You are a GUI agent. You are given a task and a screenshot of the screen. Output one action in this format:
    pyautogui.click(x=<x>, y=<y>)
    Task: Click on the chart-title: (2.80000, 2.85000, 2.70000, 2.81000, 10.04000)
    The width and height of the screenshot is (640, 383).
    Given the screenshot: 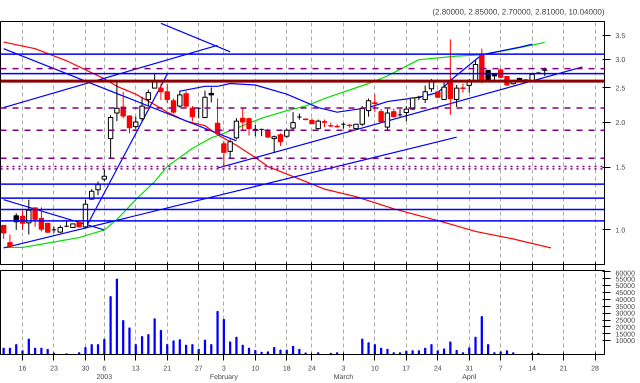 What is the action you would take?
    pyautogui.click(x=518, y=12)
    